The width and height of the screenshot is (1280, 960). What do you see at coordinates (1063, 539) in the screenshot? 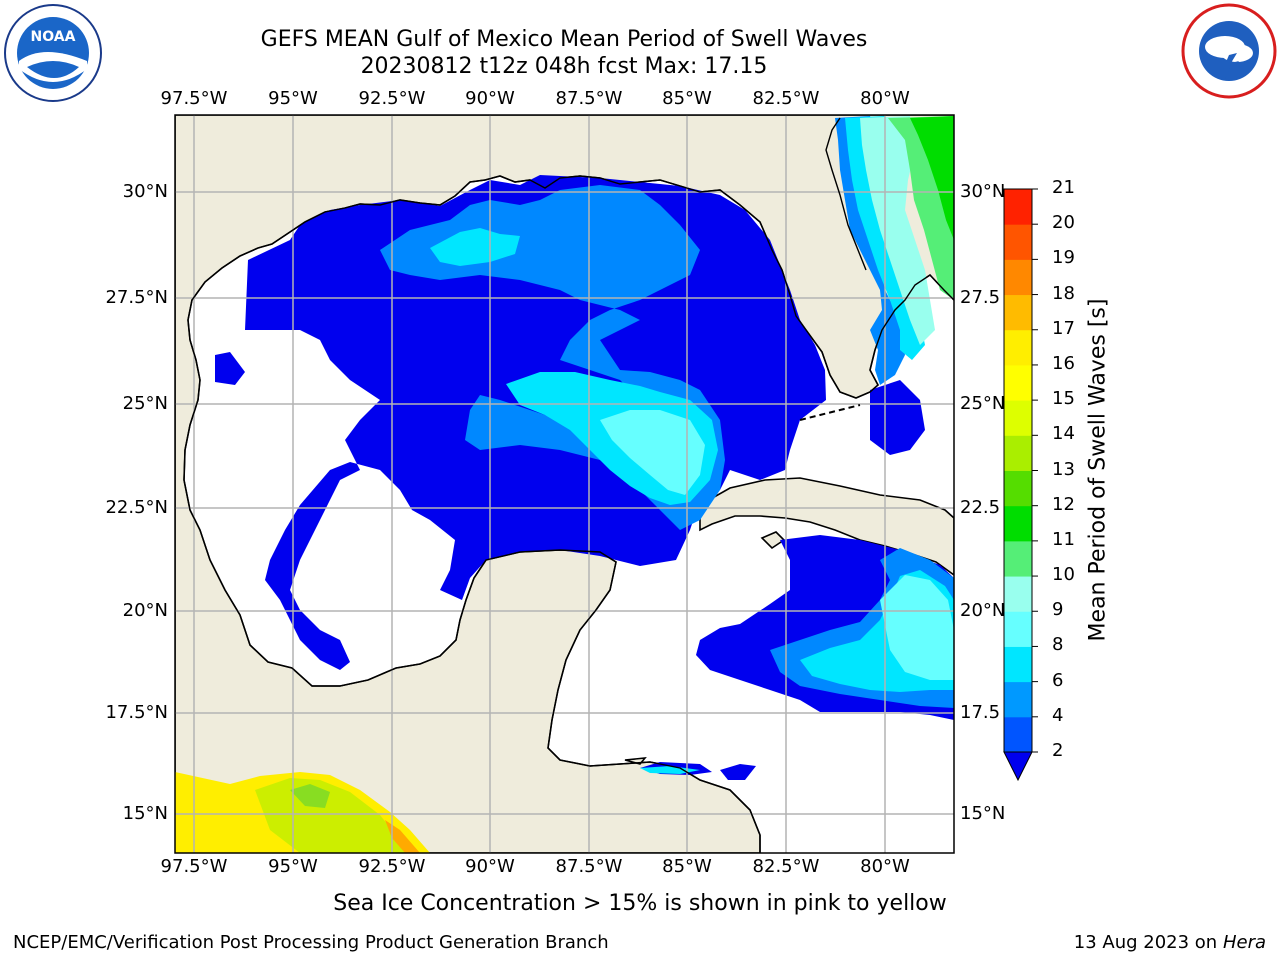
I see `colorbar-tick-label: 11` at bounding box center [1063, 539].